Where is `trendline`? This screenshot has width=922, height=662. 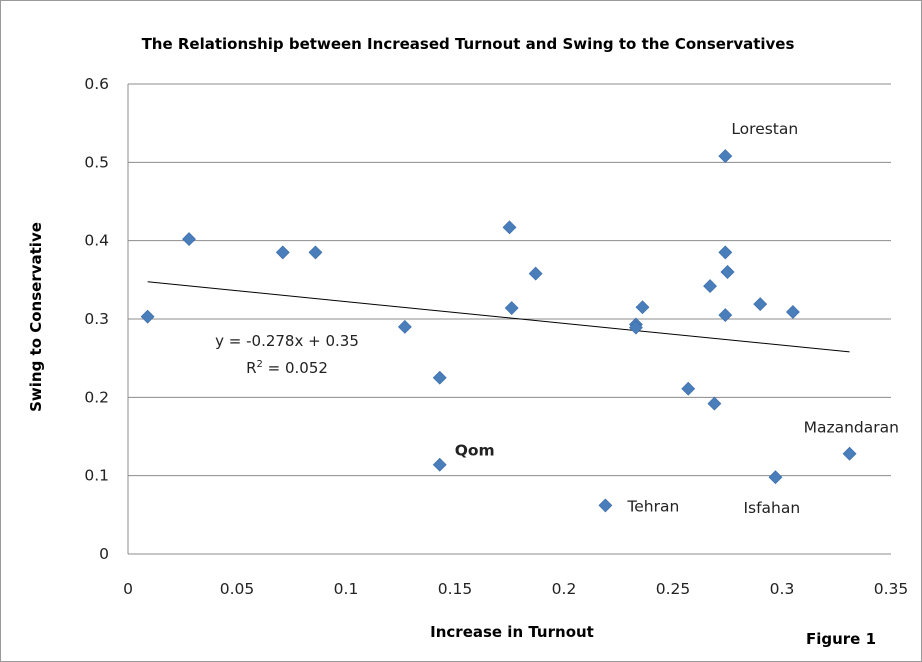 trendline is located at coordinates (498, 317).